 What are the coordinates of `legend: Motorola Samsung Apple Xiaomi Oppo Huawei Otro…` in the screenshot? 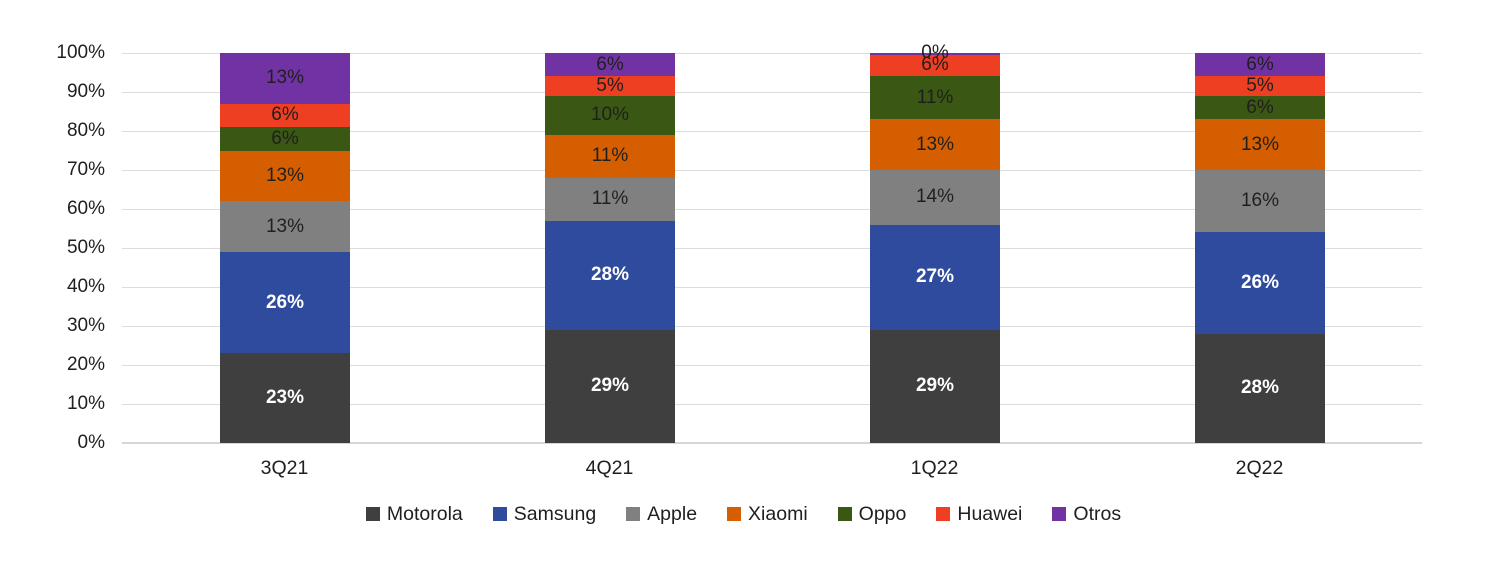 It's located at (743, 514).